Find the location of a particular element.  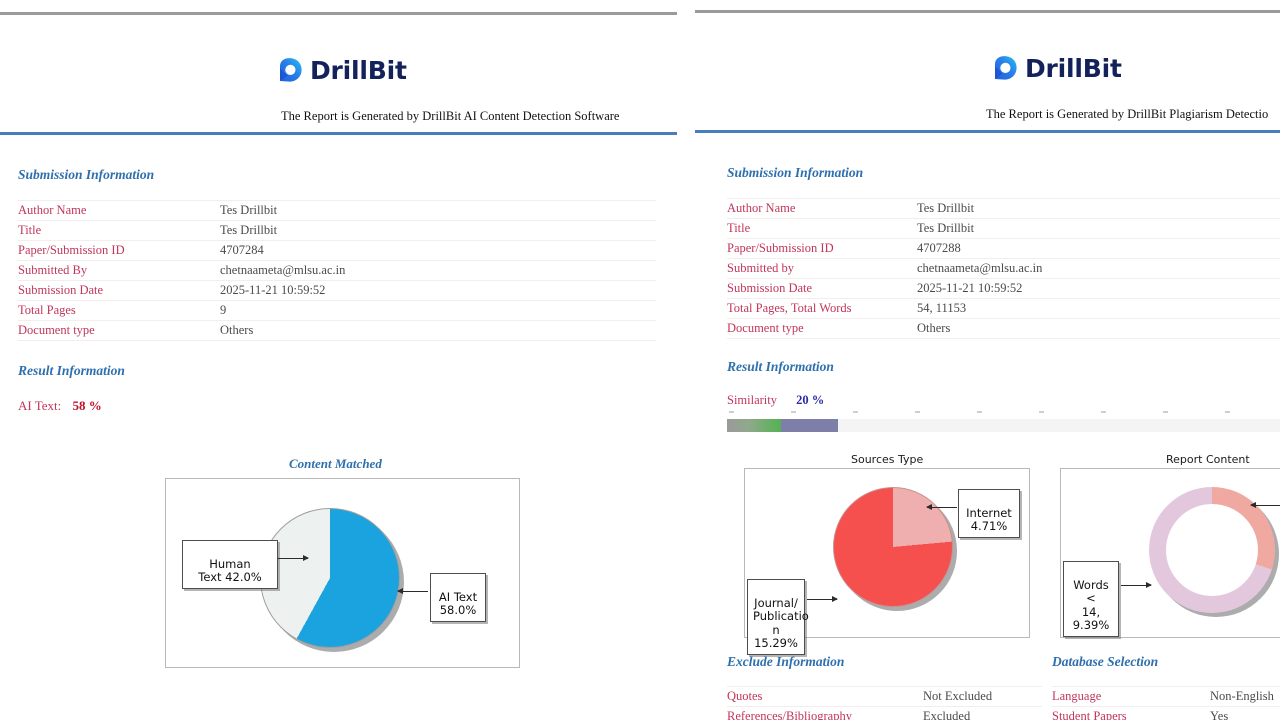

table-row: Paper/Submission ID 4707288 is located at coordinates (1003, 248).